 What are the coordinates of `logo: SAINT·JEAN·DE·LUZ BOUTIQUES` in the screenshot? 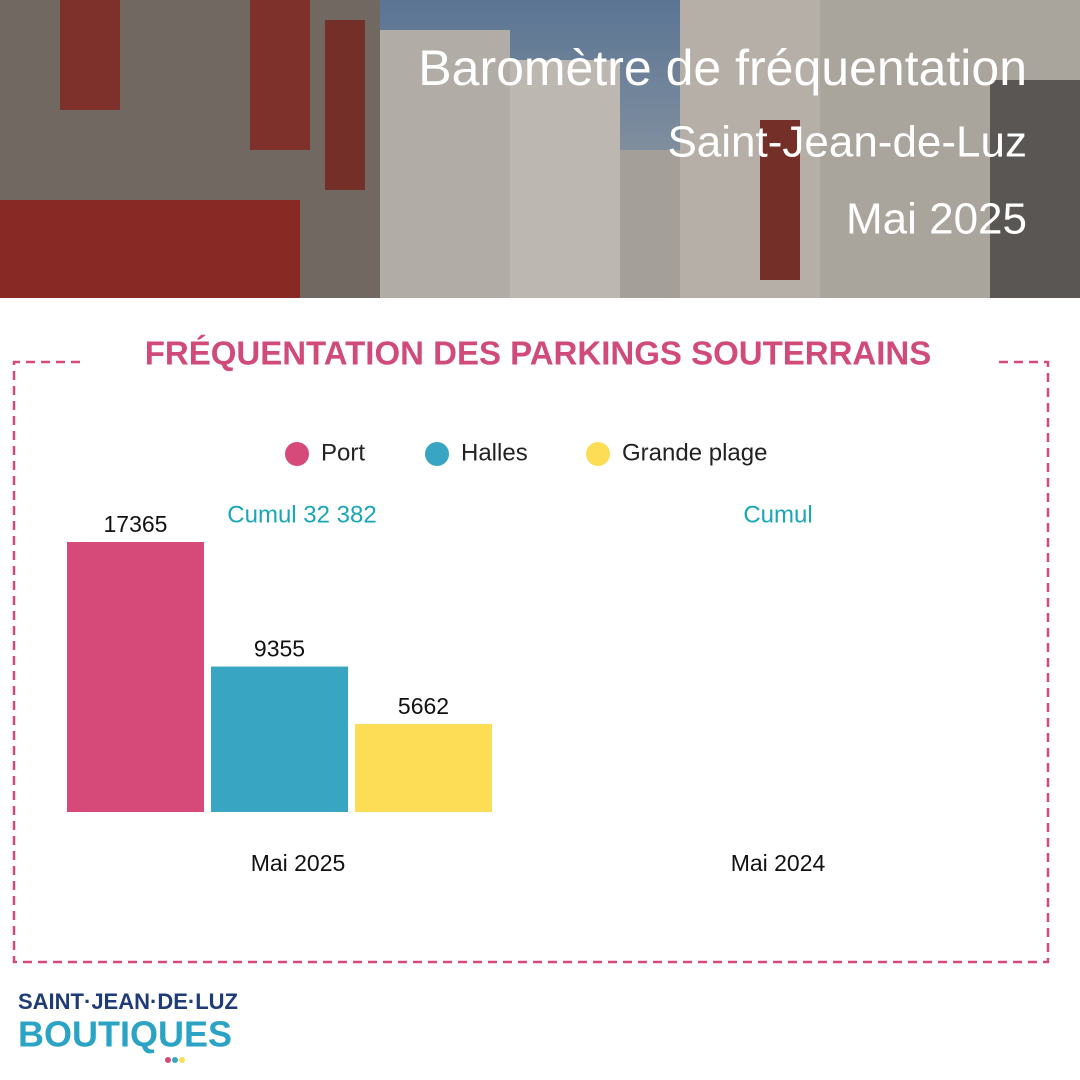 It's located at (128, 1026).